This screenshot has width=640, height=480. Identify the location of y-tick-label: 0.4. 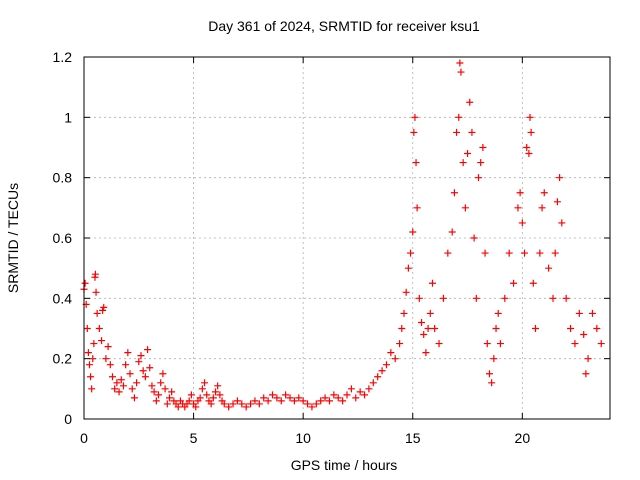
(63, 298).